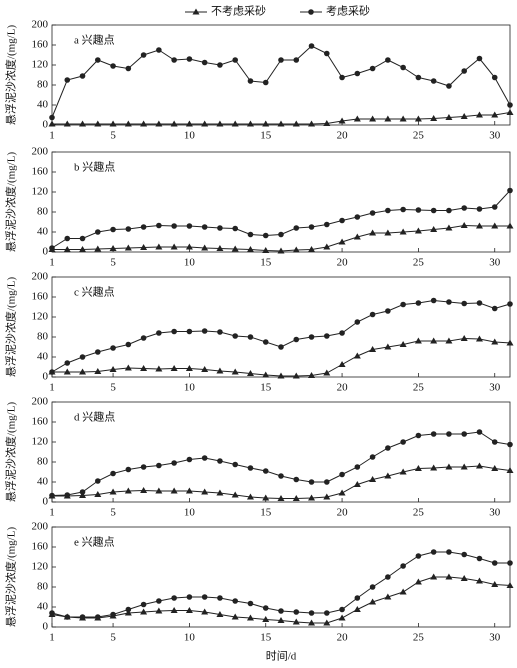 The height and width of the screenshot is (668, 517). I want to click on x-tick-label: 30, so click(495, 513).